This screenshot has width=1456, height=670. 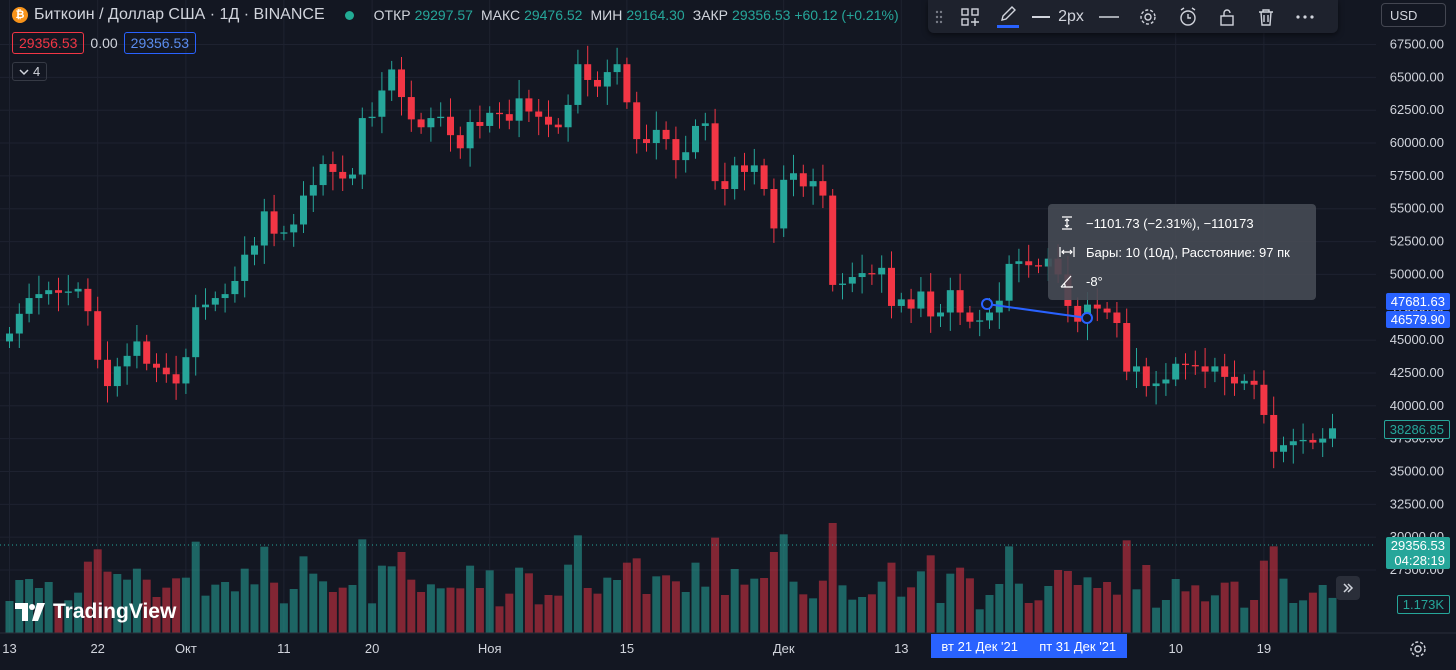 I want to click on drag-handle-icon, so click(x=939, y=16).